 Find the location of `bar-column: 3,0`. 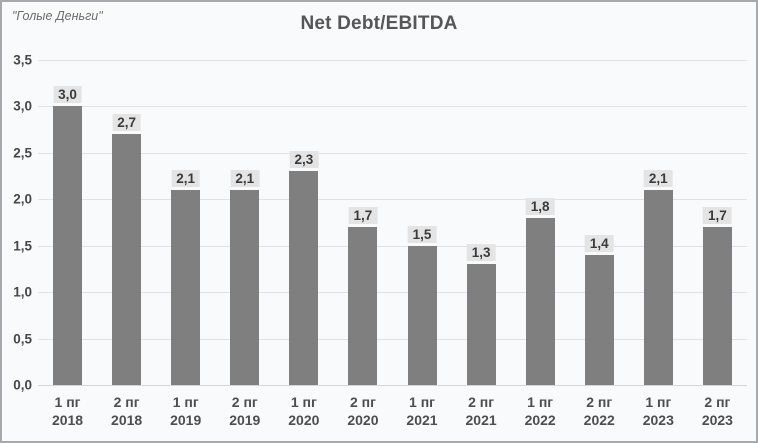

bar-column: 3,0 is located at coordinates (67, 222).